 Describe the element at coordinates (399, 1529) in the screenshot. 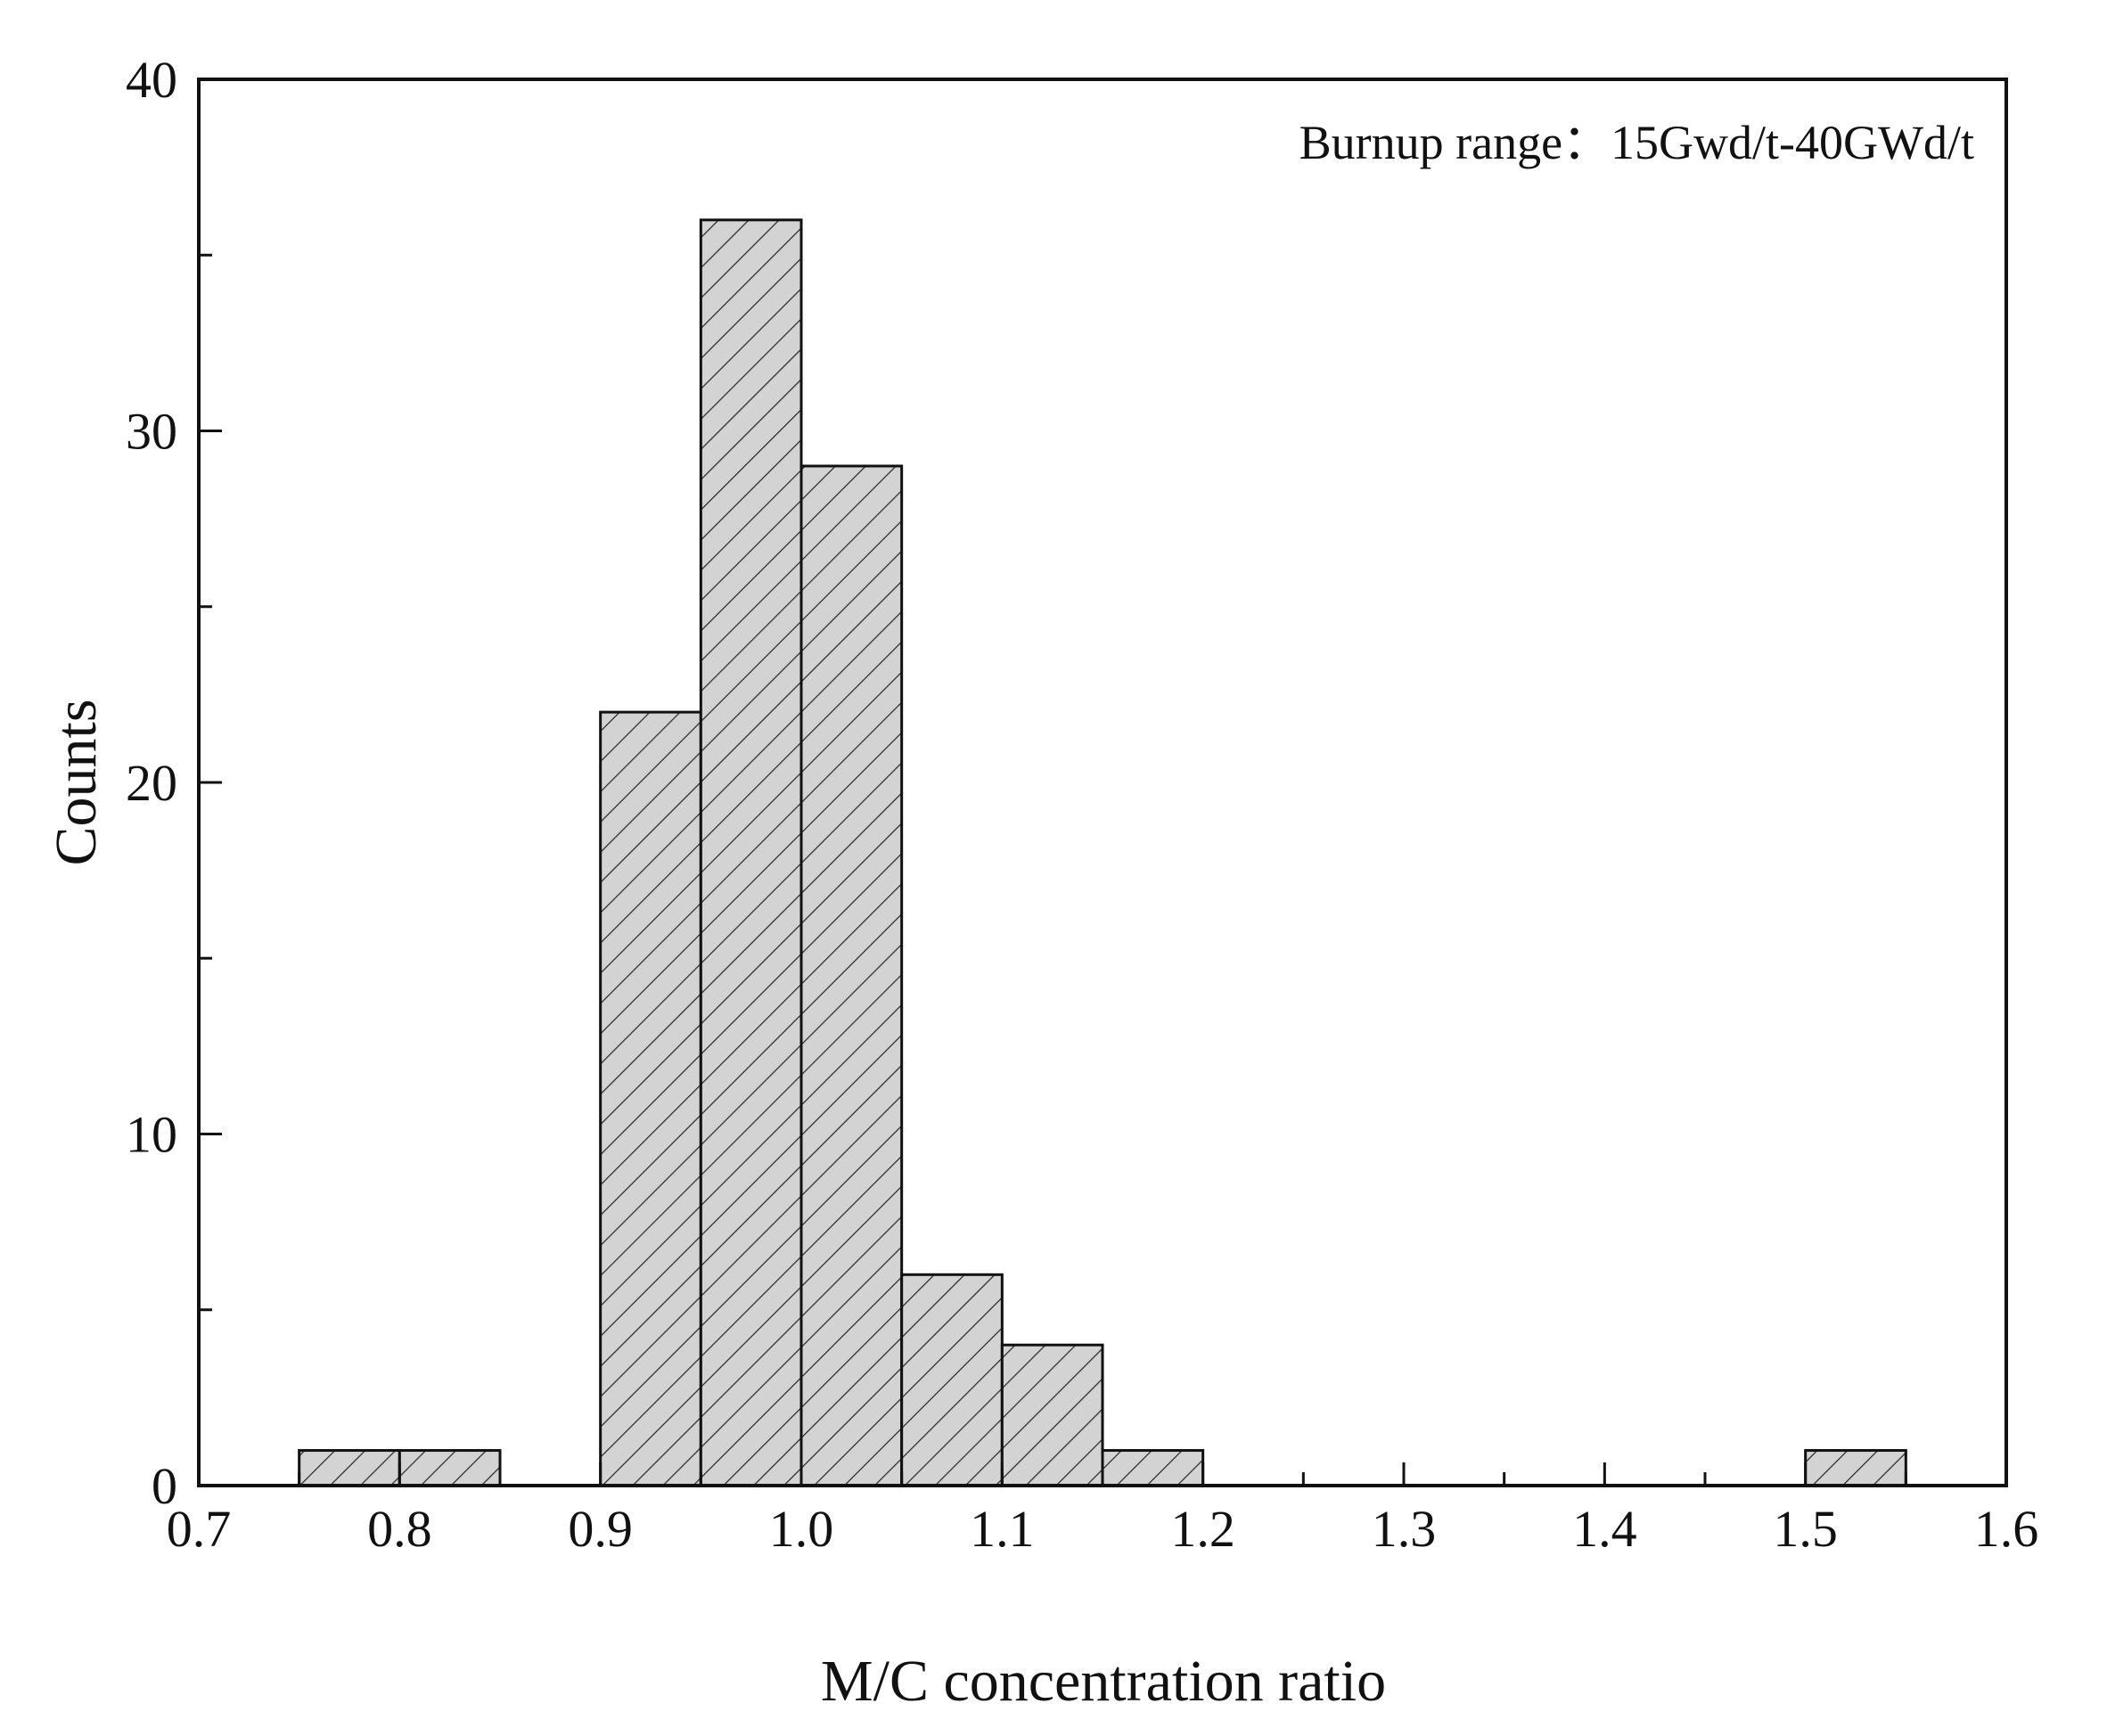

I see `x-tick-label-1: 0.8` at that location.